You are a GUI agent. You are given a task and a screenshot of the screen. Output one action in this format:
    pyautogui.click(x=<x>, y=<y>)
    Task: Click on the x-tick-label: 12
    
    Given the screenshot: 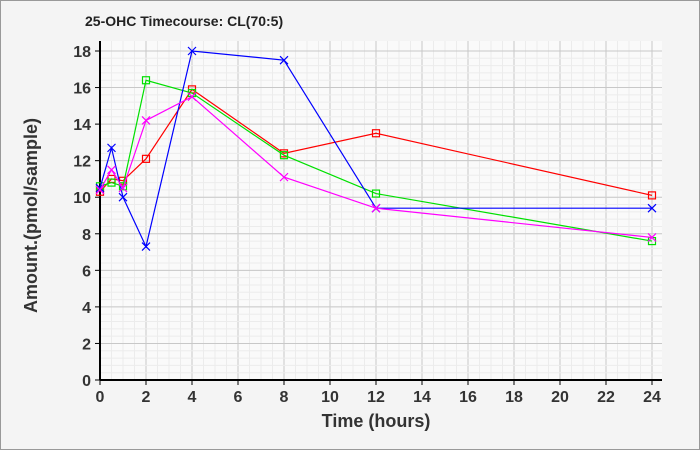 What is the action you would take?
    pyautogui.click(x=376, y=397)
    